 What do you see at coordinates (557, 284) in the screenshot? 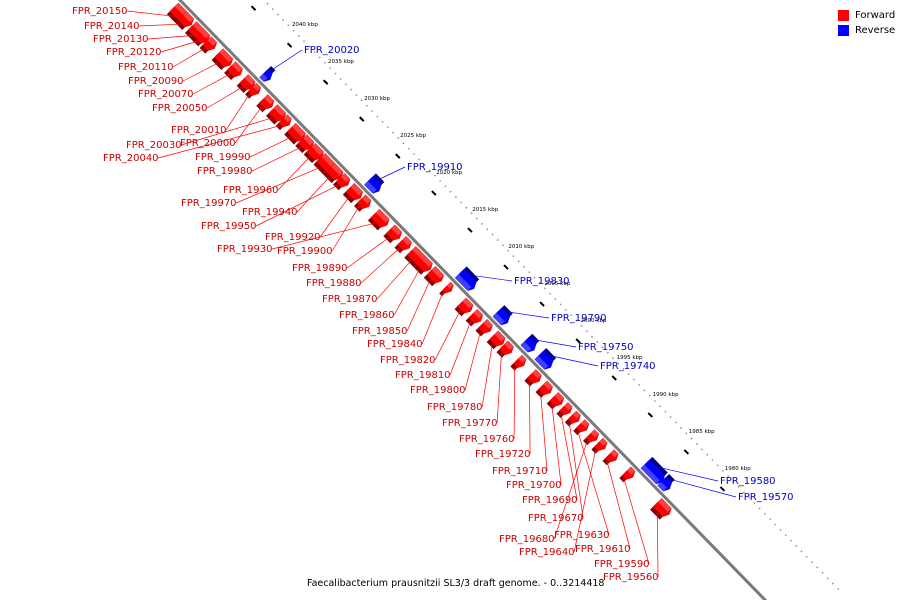
I see `scale-tick-label: 2005 kbp` at bounding box center [557, 284].